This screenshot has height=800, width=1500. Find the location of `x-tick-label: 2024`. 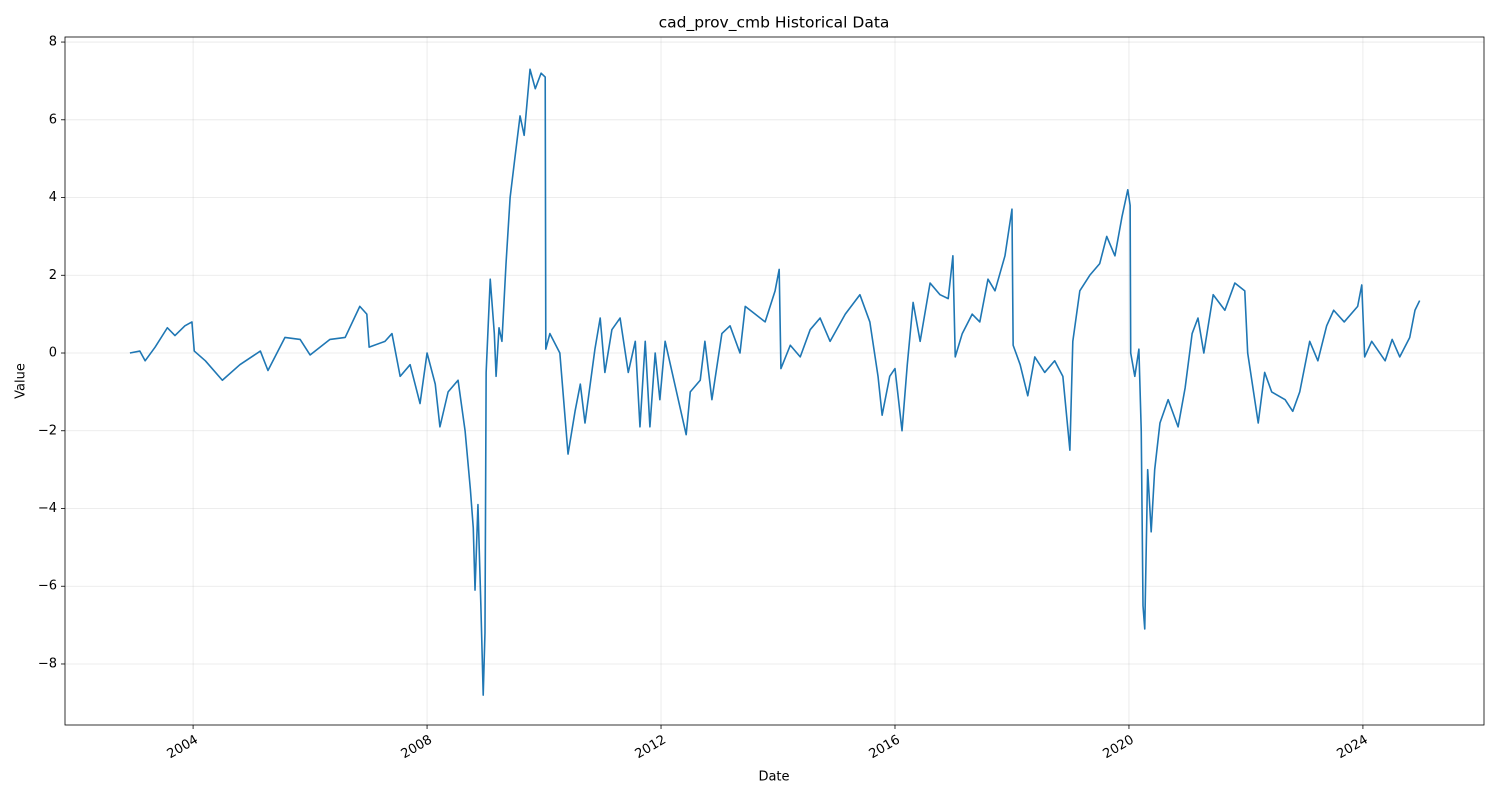

x-tick-label: 2024 is located at coordinates (1353, 748).